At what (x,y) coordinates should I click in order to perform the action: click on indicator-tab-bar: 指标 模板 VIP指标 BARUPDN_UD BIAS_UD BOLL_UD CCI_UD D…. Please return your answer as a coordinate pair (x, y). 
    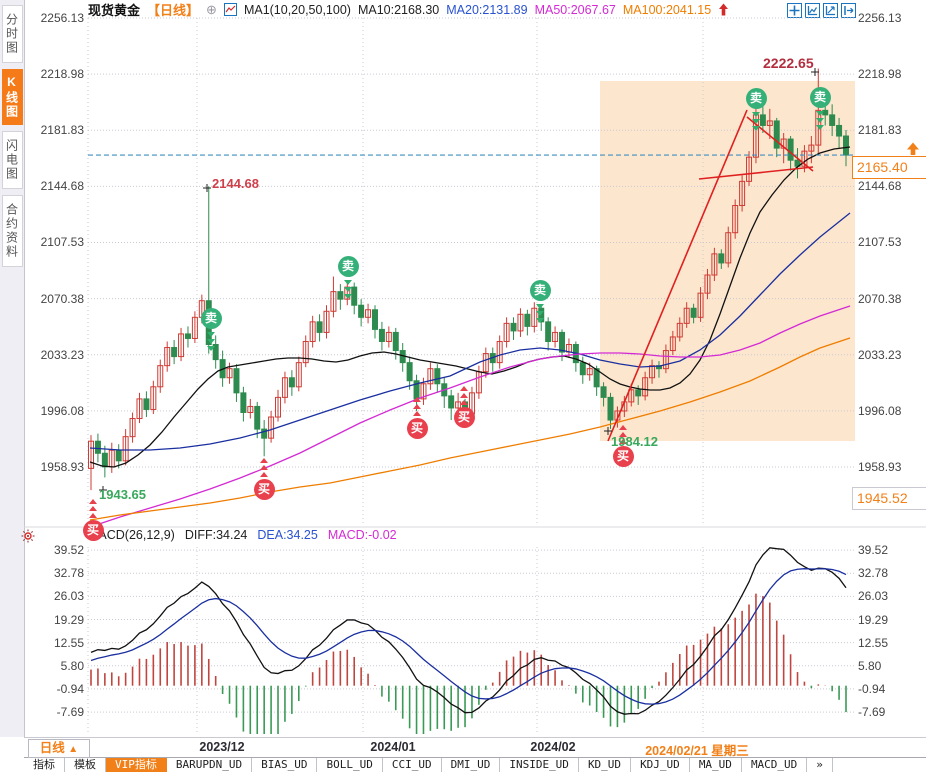
    Looking at the image, I should click on (475, 764).